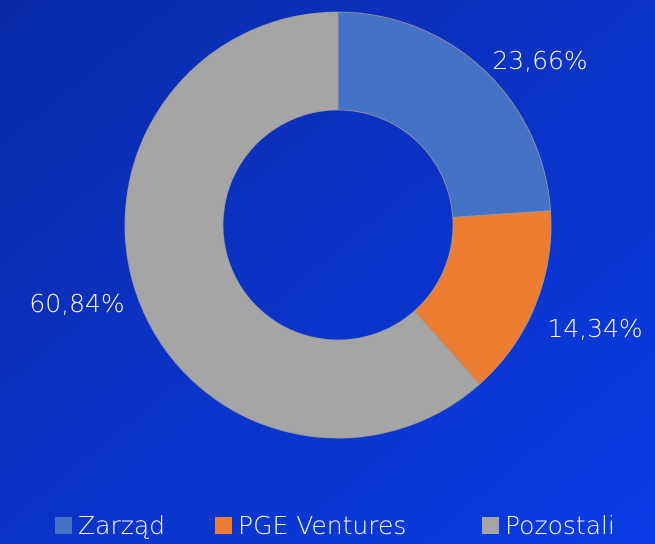 The height and width of the screenshot is (544, 655). Describe the element at coordinates (539, 60) in the screenshot. I see `data-label: 23,66%` at that location.